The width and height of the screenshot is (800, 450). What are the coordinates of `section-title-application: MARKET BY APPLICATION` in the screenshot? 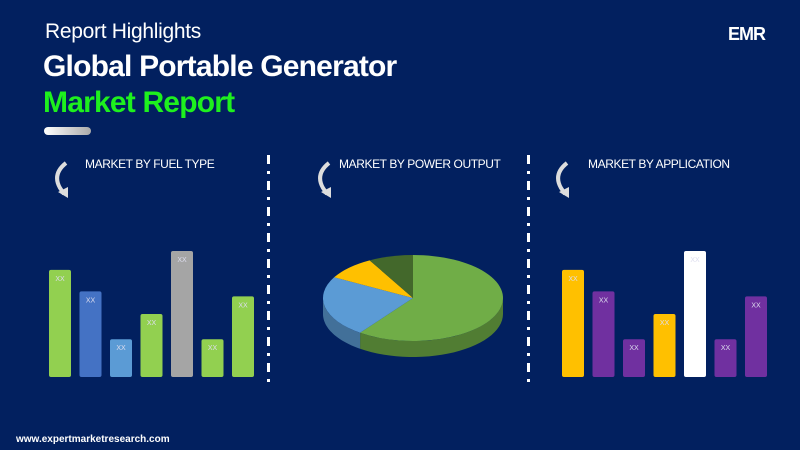 It's located at (659, 164).